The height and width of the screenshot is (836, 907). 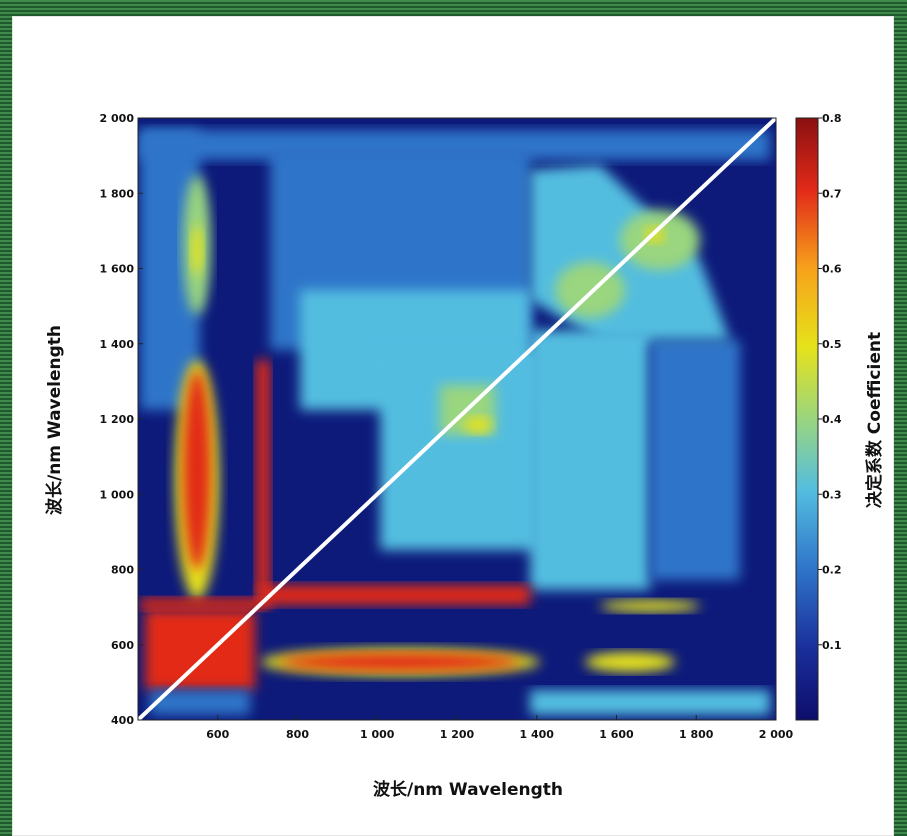 I want to click on colorbar-ticks: 0.1 0.2 0.3 0.4 0.5 0.6 0.7 0.8, so click(x=830, y=382).